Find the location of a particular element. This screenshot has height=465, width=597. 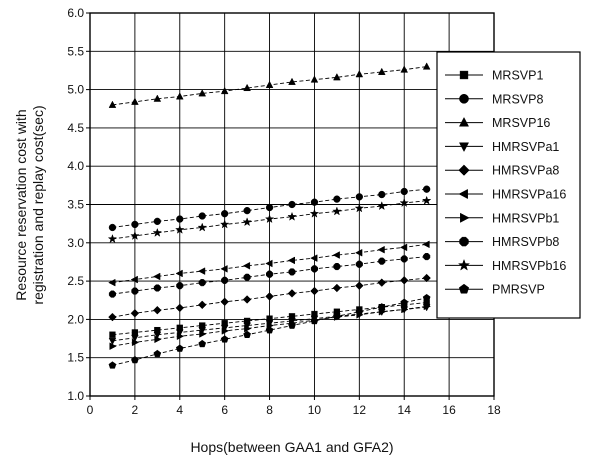

legend-label: HMRSVPa8 is located at coordinates (525, 171).